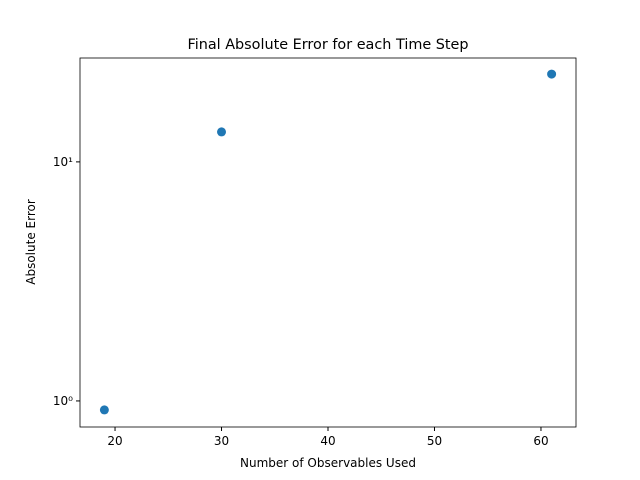 The width and height of the screenshot is (640, 480). Describe the element at coordinates (63, 162) in the screenshot. I see `y-tick-label: 10¹` at that location.